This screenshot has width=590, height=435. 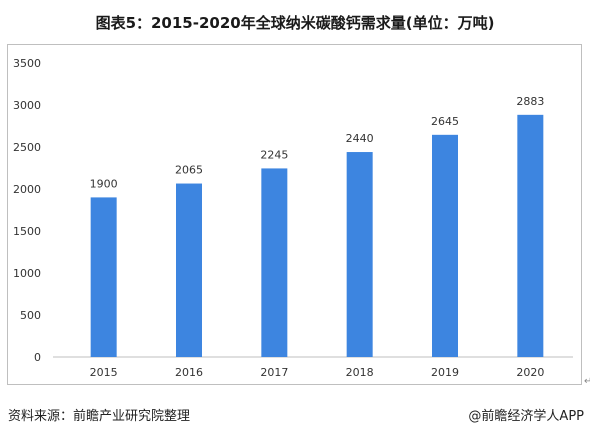 I want to click on paragraph-return-mark: ↵, so click(x=587, y=381).